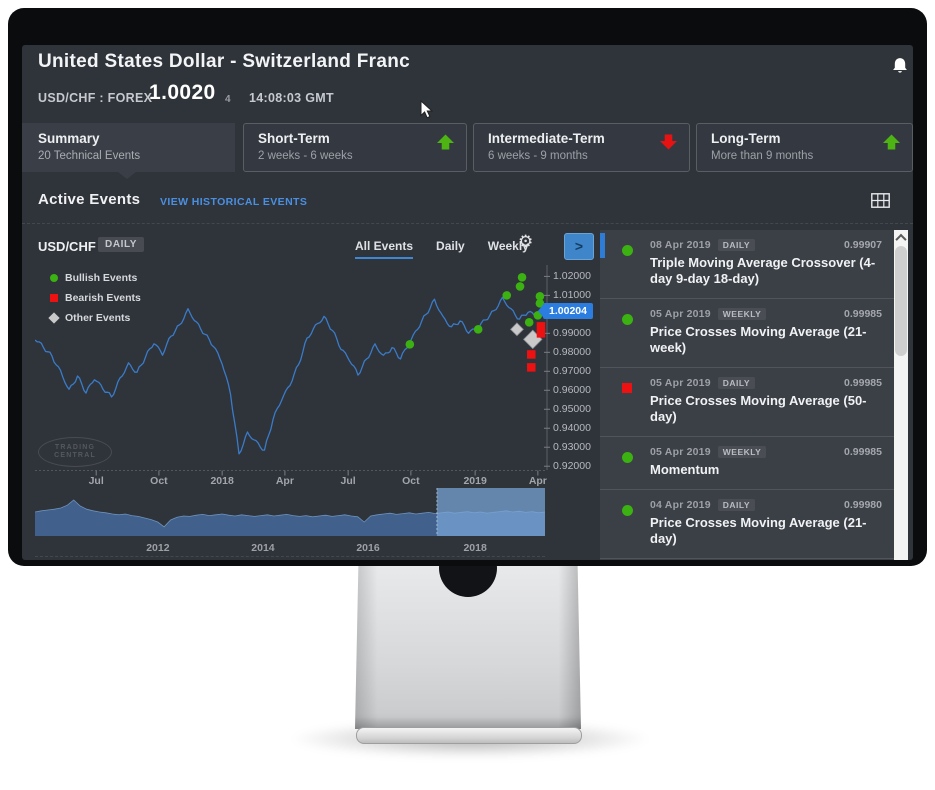 The image size is (935, 790). I want to click on active-events-title: Active Events, so click(89, 199).